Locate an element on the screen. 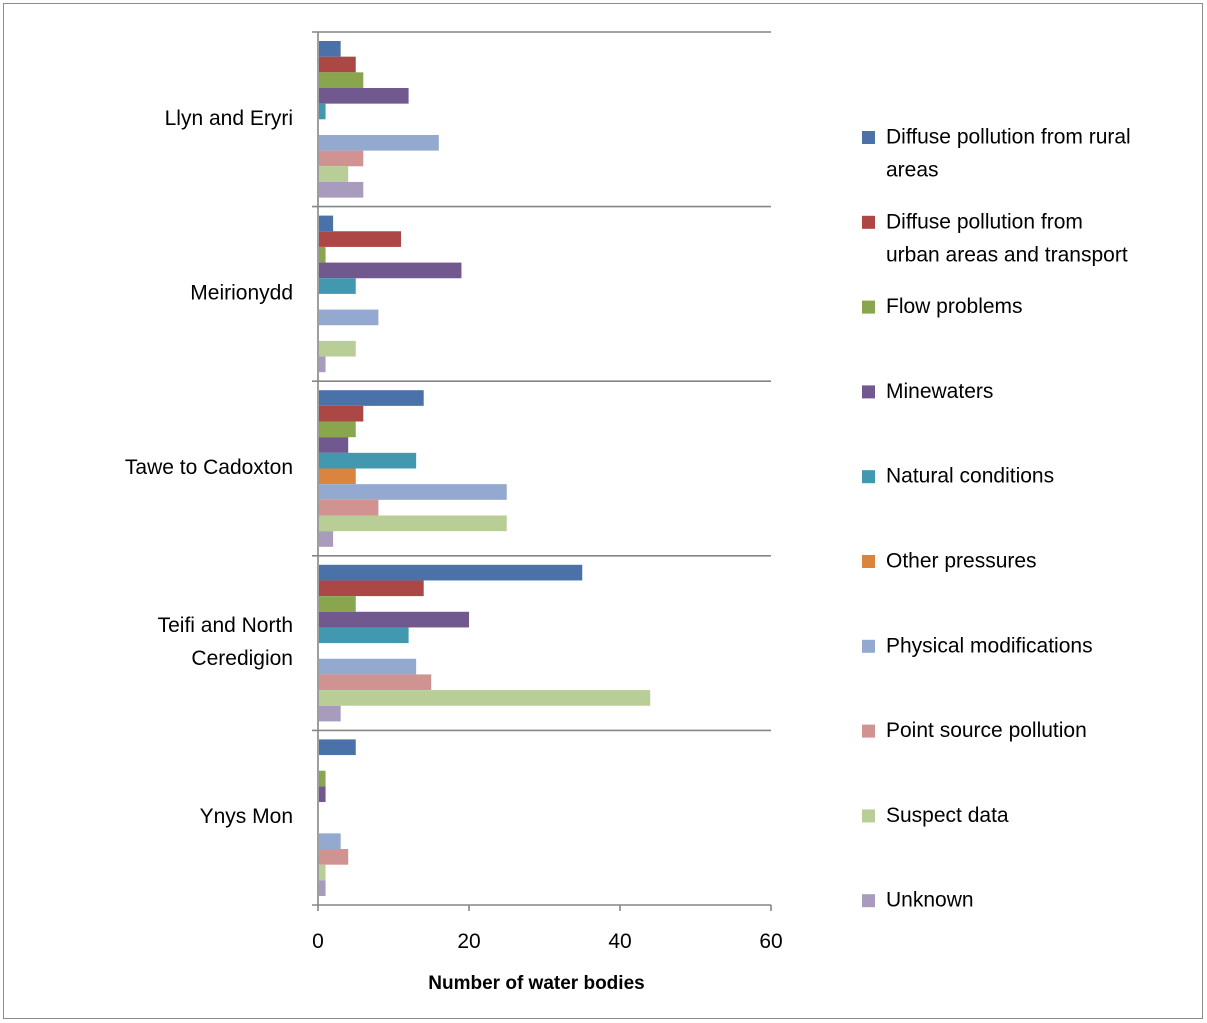  x-tick-label: 60 is located at coordinates (770, 941).